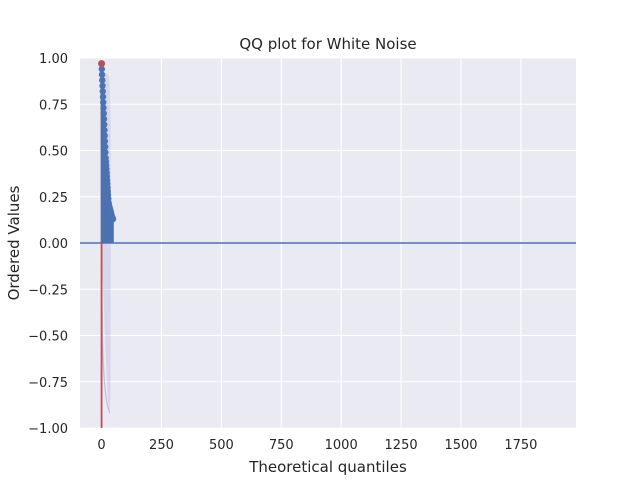 The image size is (640, 480). Describe the element at coordinates (53, 59) in the screenshot. I see `y-tick-label: 1.00` at that location.